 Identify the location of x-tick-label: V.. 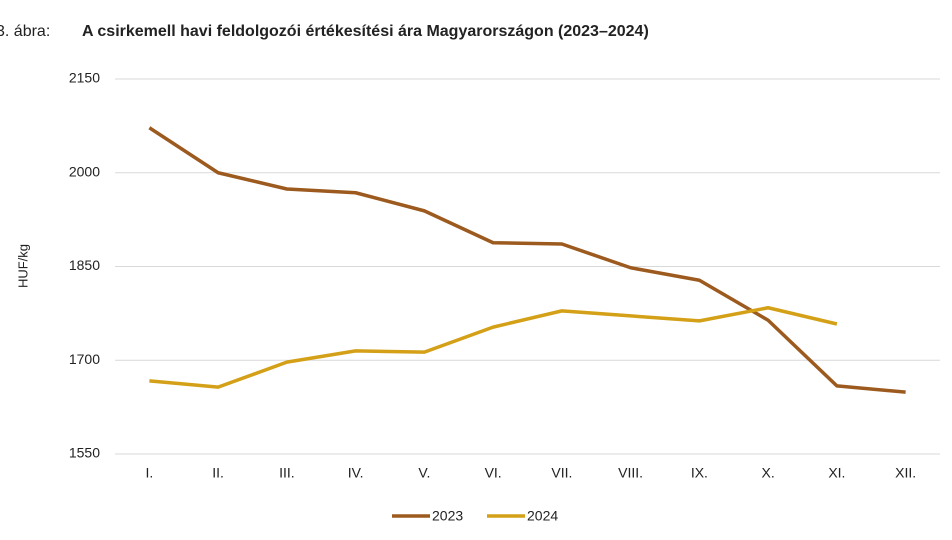
(424, 473).